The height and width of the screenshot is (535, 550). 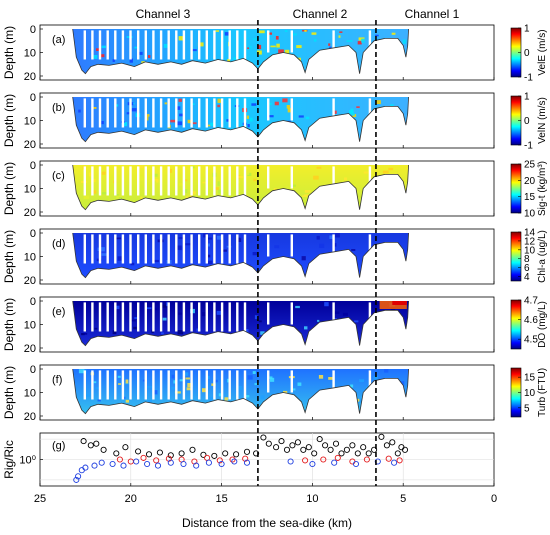 I want to click on panel-label: (a), so click(x=58, y=40).